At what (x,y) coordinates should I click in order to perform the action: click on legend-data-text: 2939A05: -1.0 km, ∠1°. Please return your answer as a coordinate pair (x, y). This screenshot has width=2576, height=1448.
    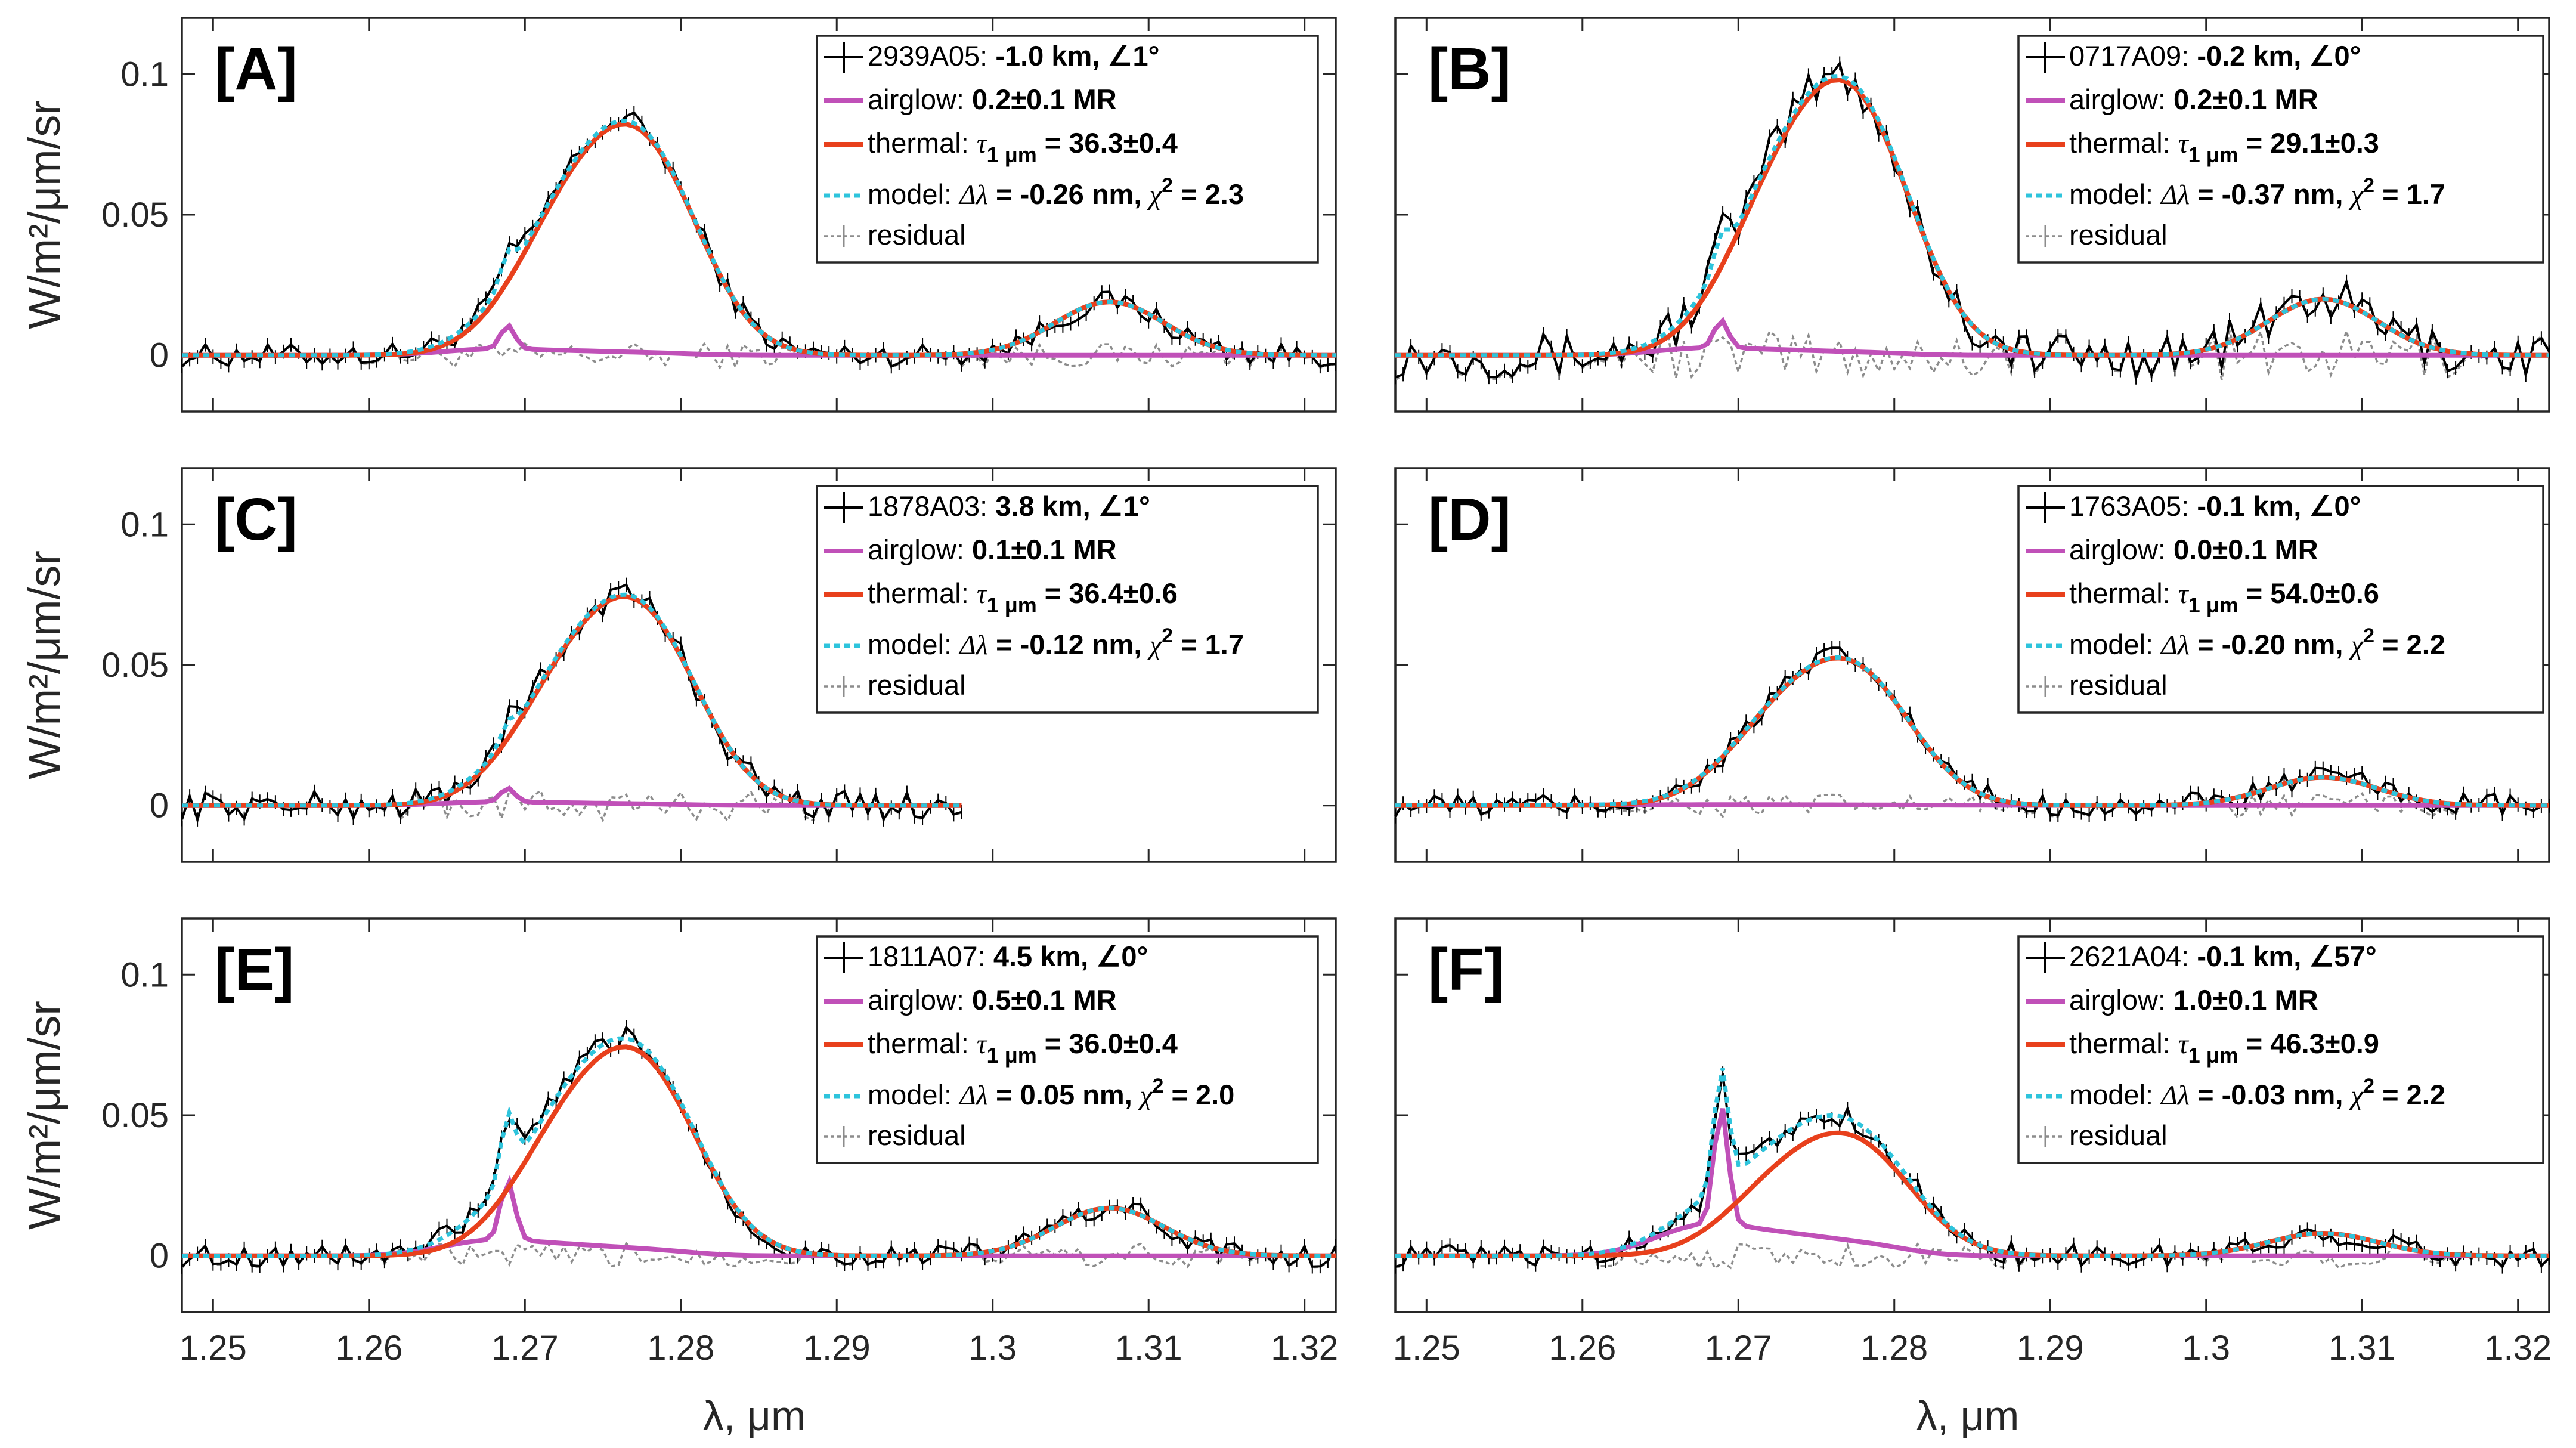
    Looking at the image, I should click on (1013, 56).